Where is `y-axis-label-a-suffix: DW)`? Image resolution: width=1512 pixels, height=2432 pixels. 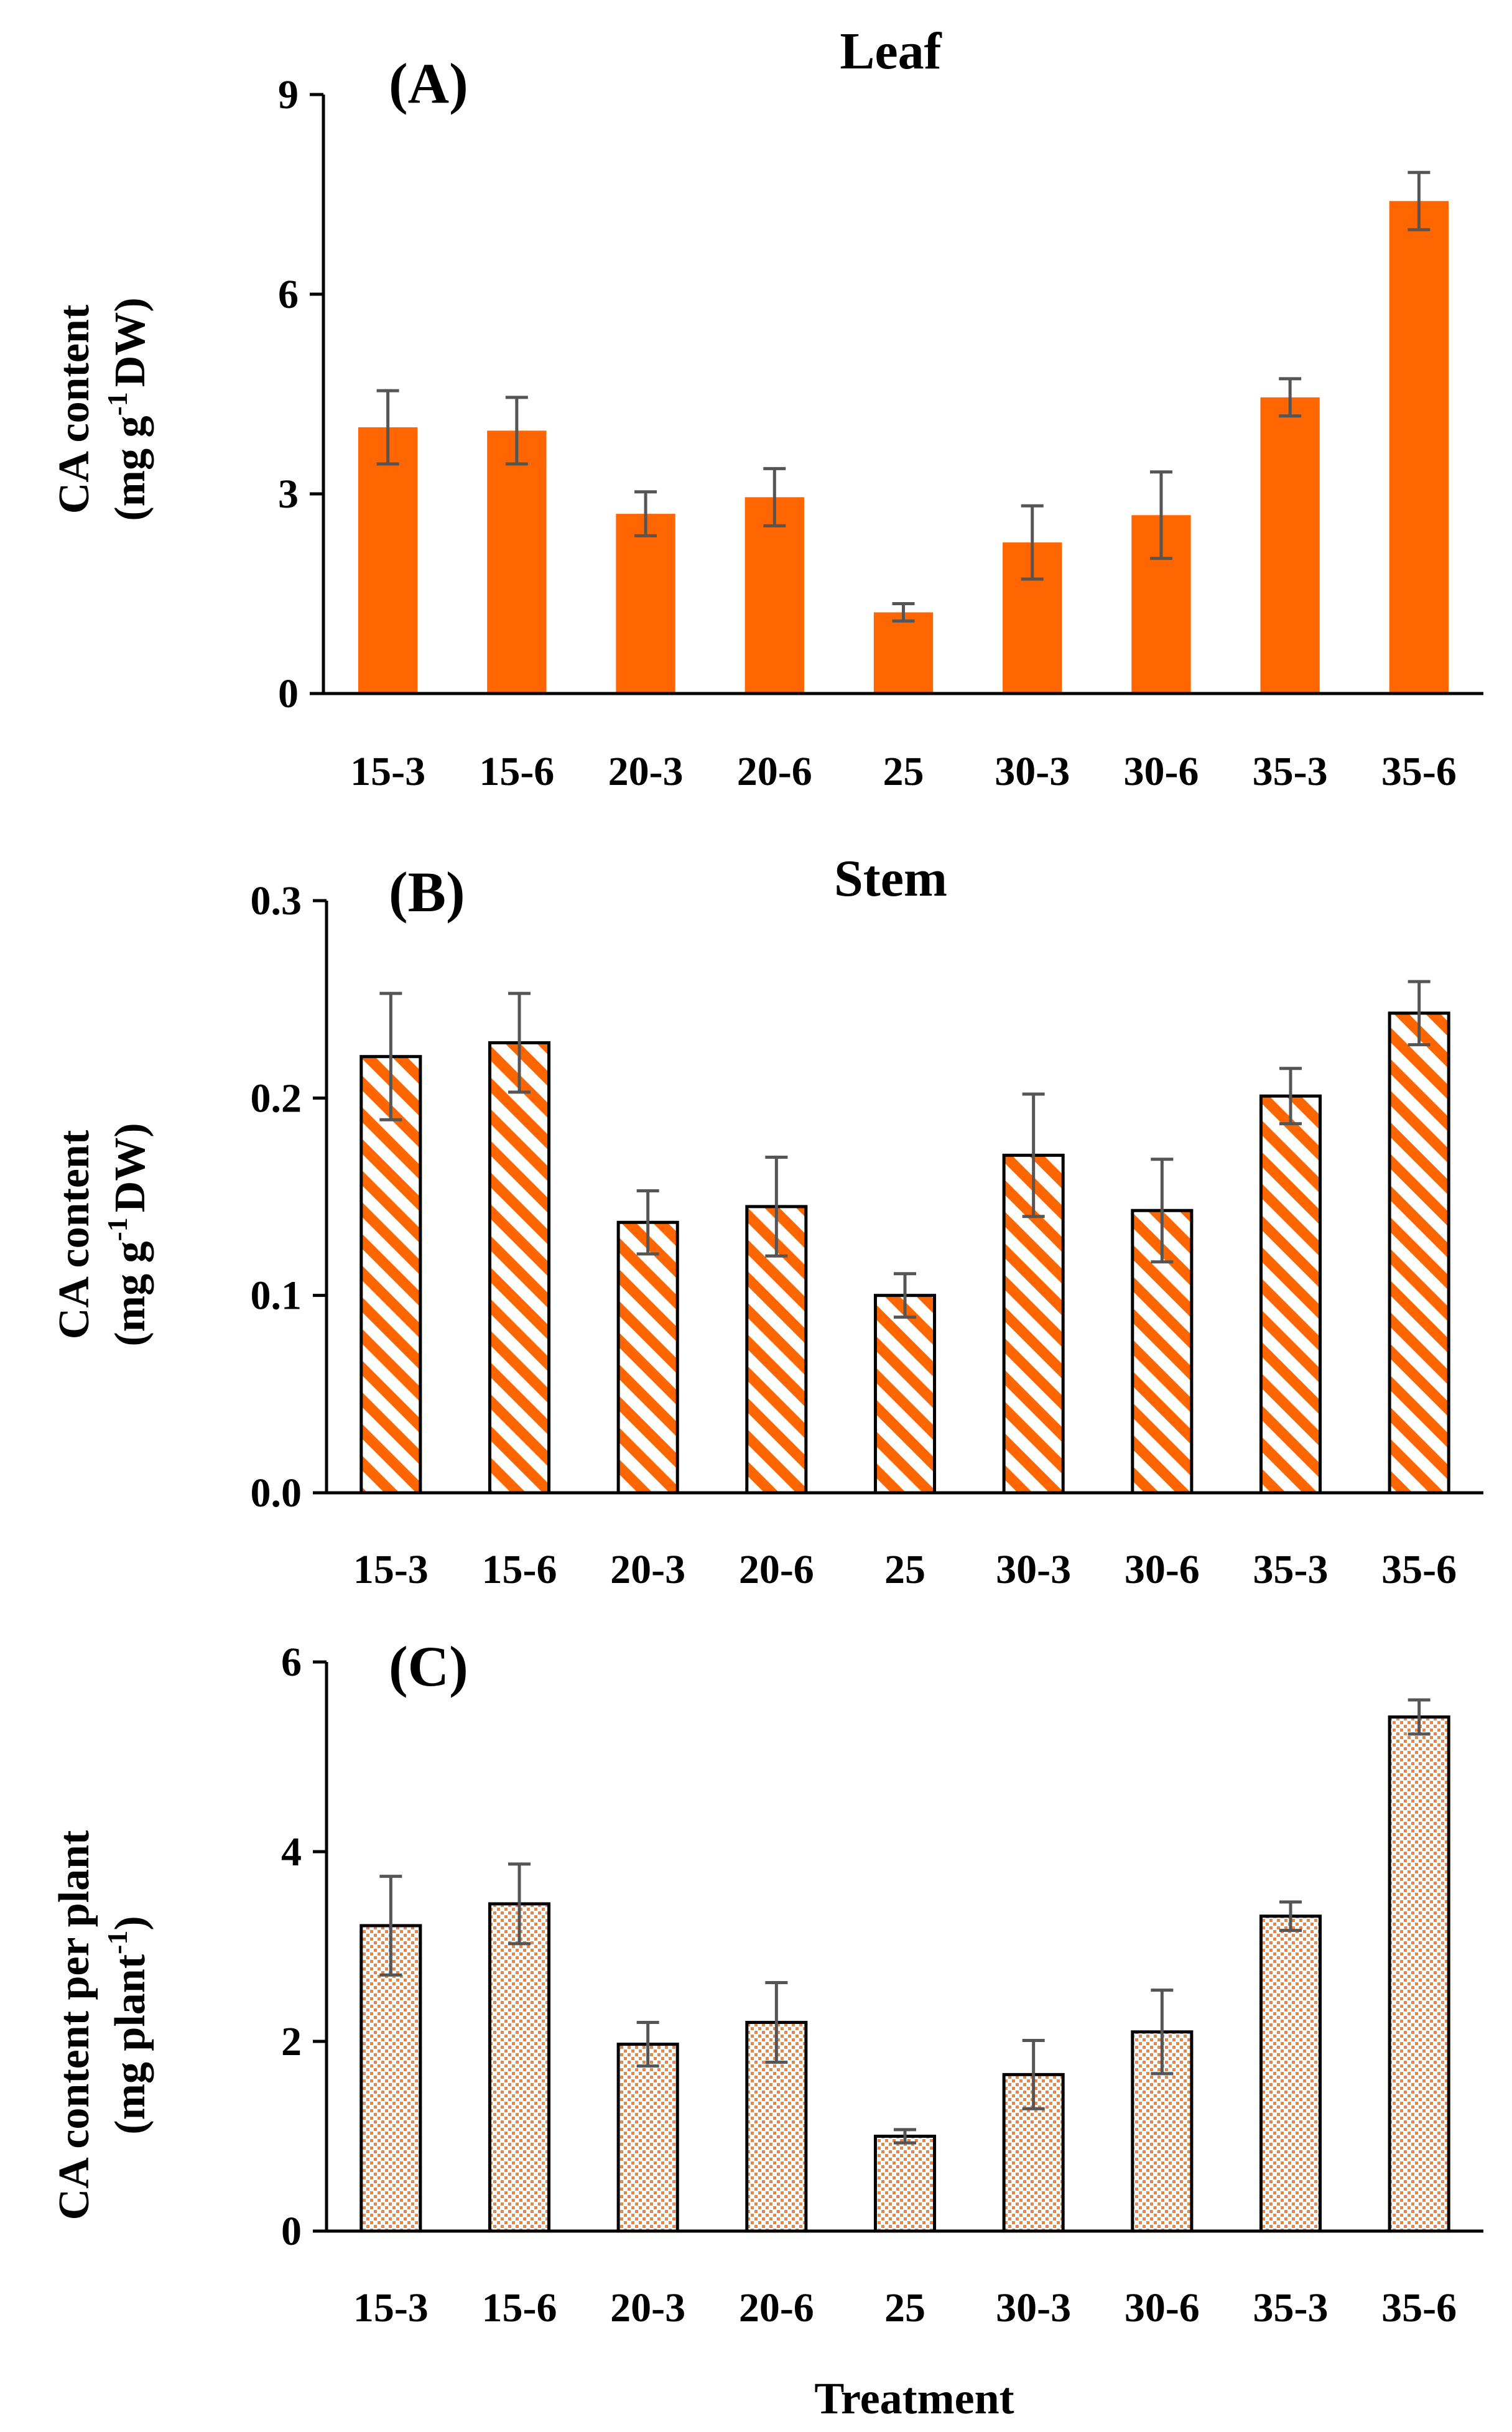 y-axis-label-a-suffix: DW) is located at coordinates (130, 342).